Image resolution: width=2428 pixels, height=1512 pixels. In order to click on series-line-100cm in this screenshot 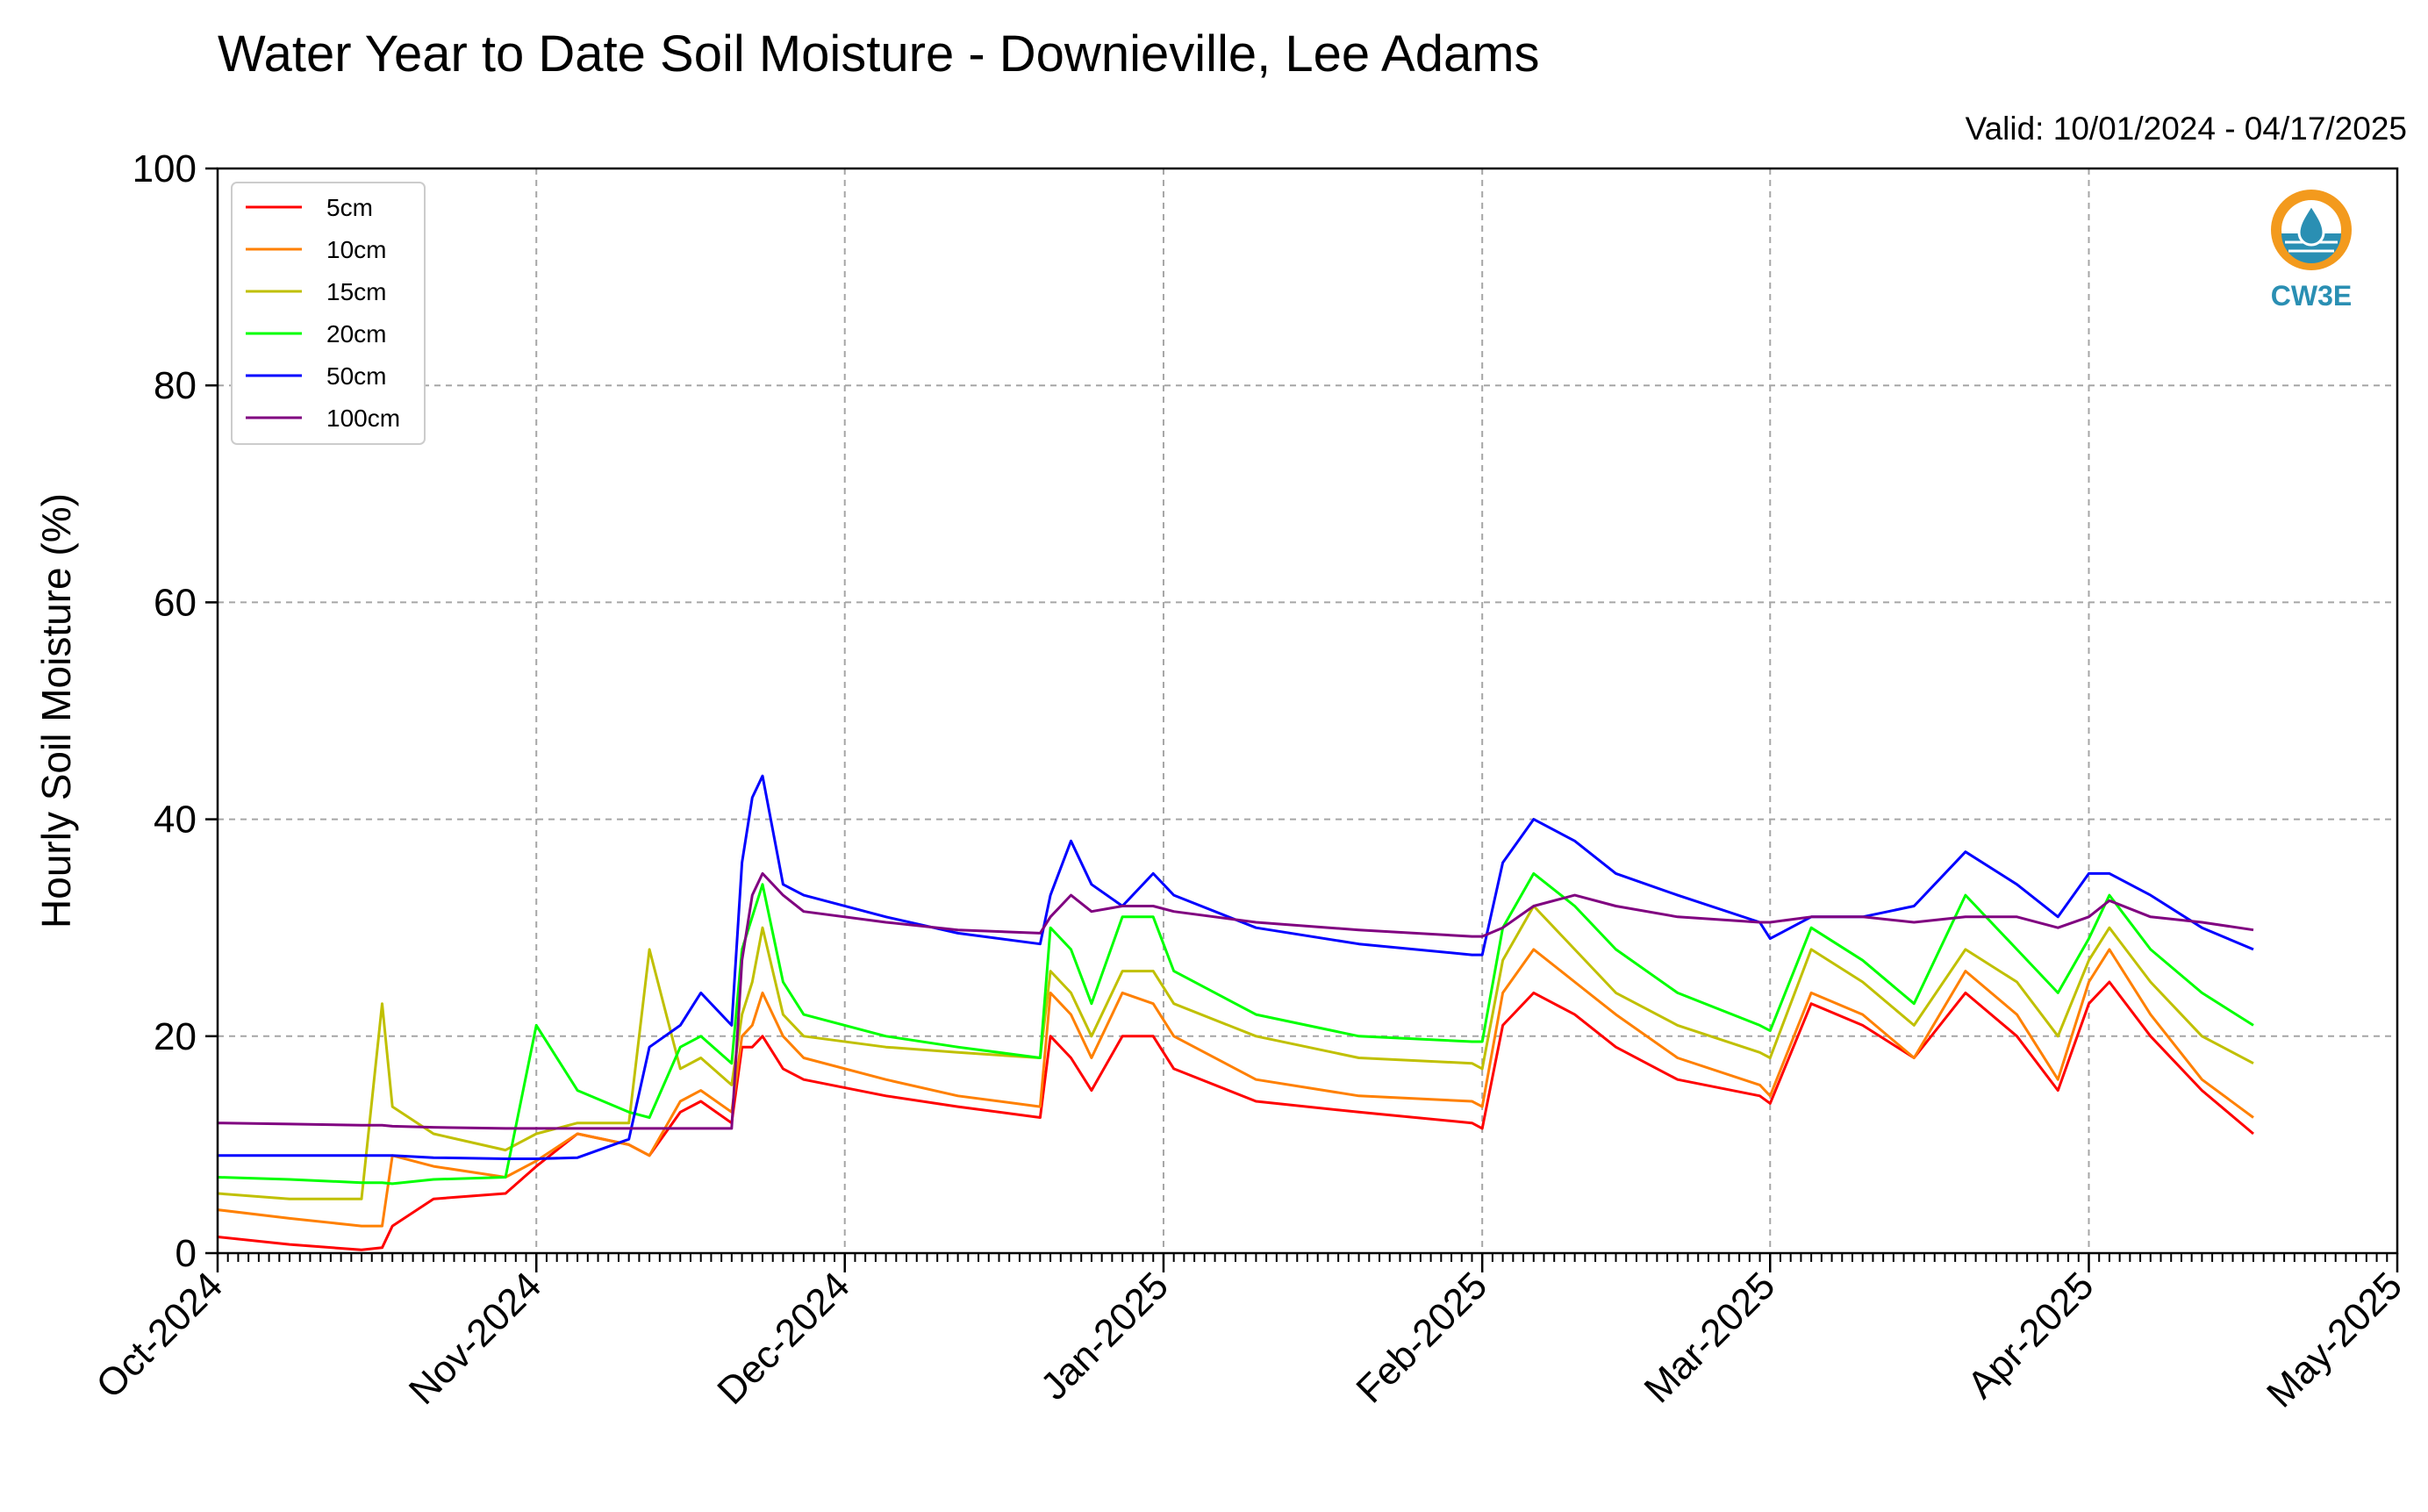, I will do `click(1236, 1001)`.